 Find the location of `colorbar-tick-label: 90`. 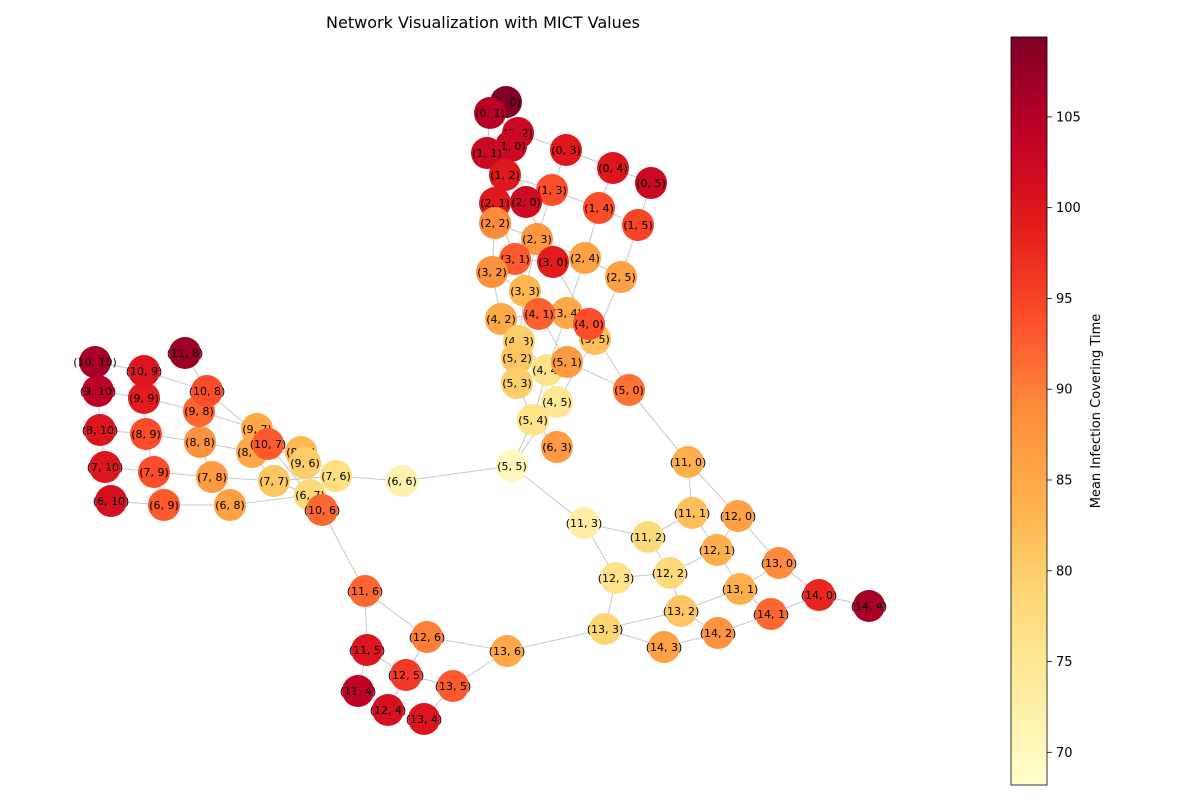

colorbar-tick-label: 90 is located at coordinates (1064, 390).